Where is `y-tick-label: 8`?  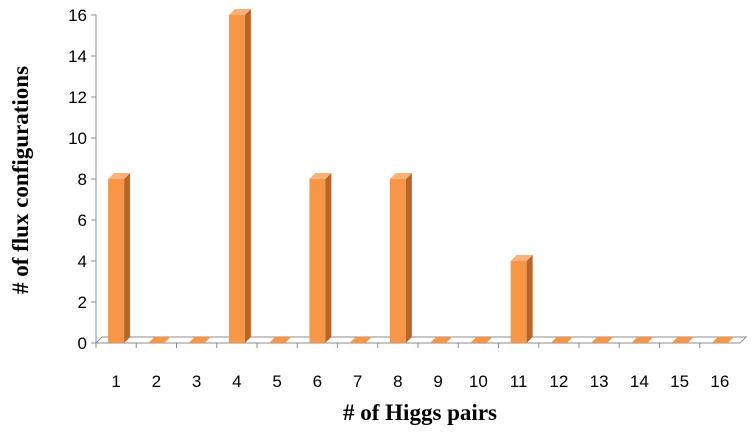
y-tick-label: 8 is located at coordinates (82, 179).